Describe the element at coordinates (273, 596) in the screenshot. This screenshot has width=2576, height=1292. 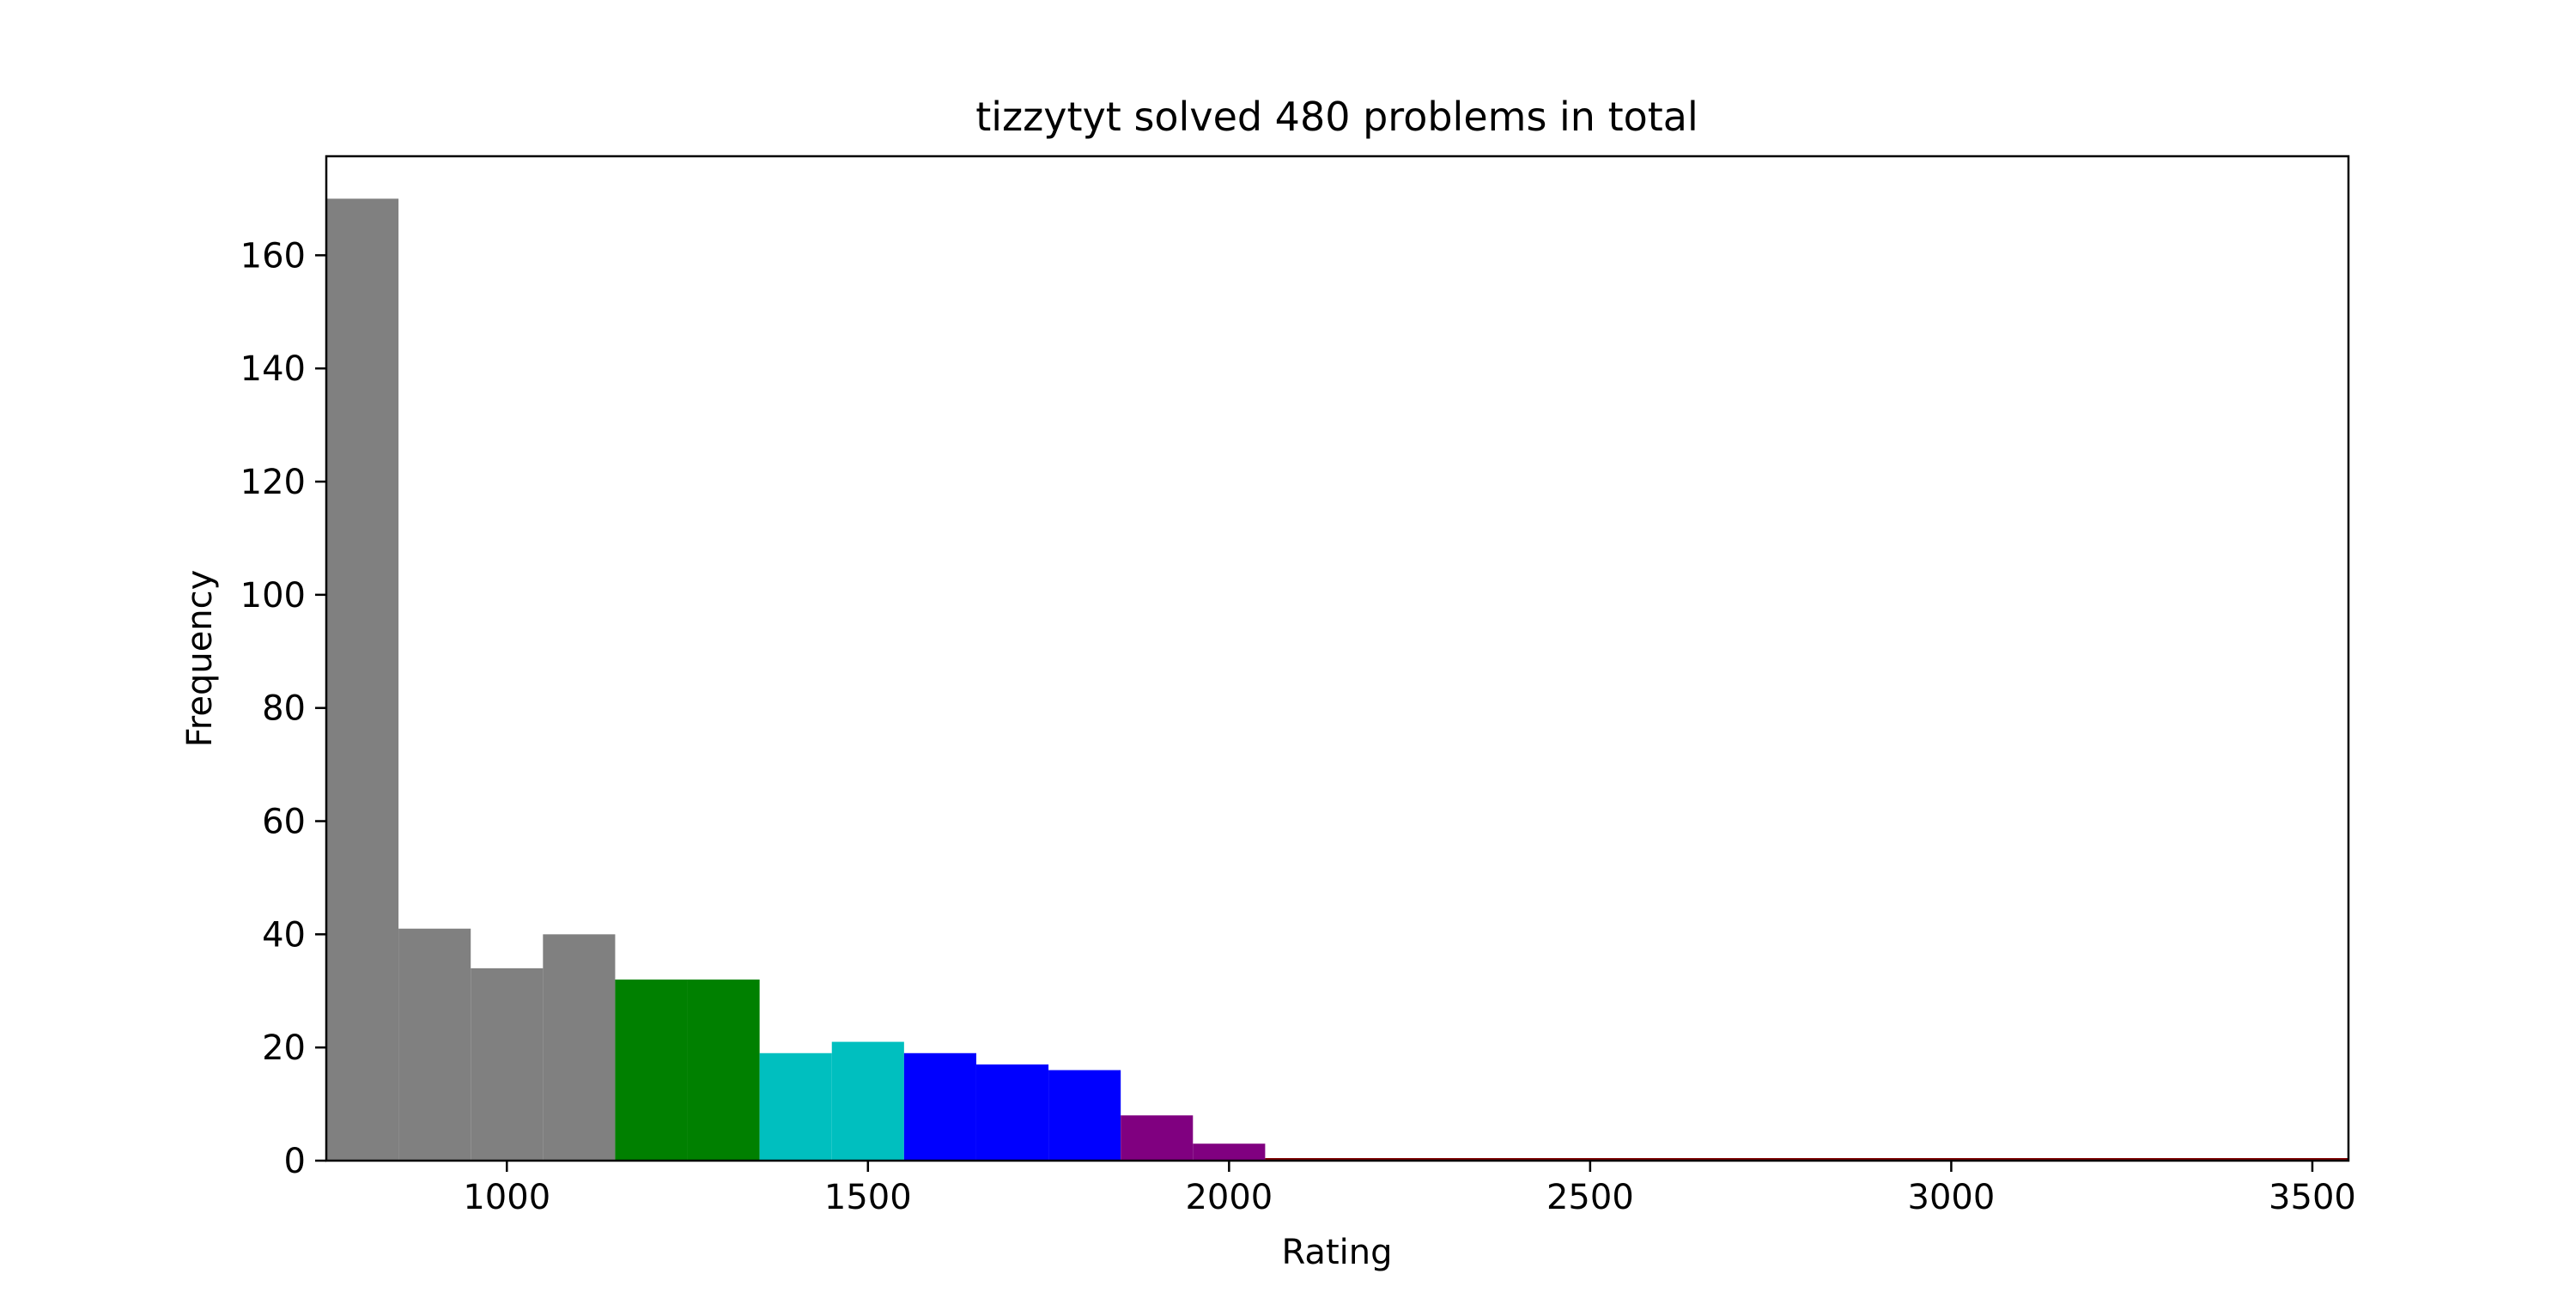
I see `y-tick-label: 100` at that location.